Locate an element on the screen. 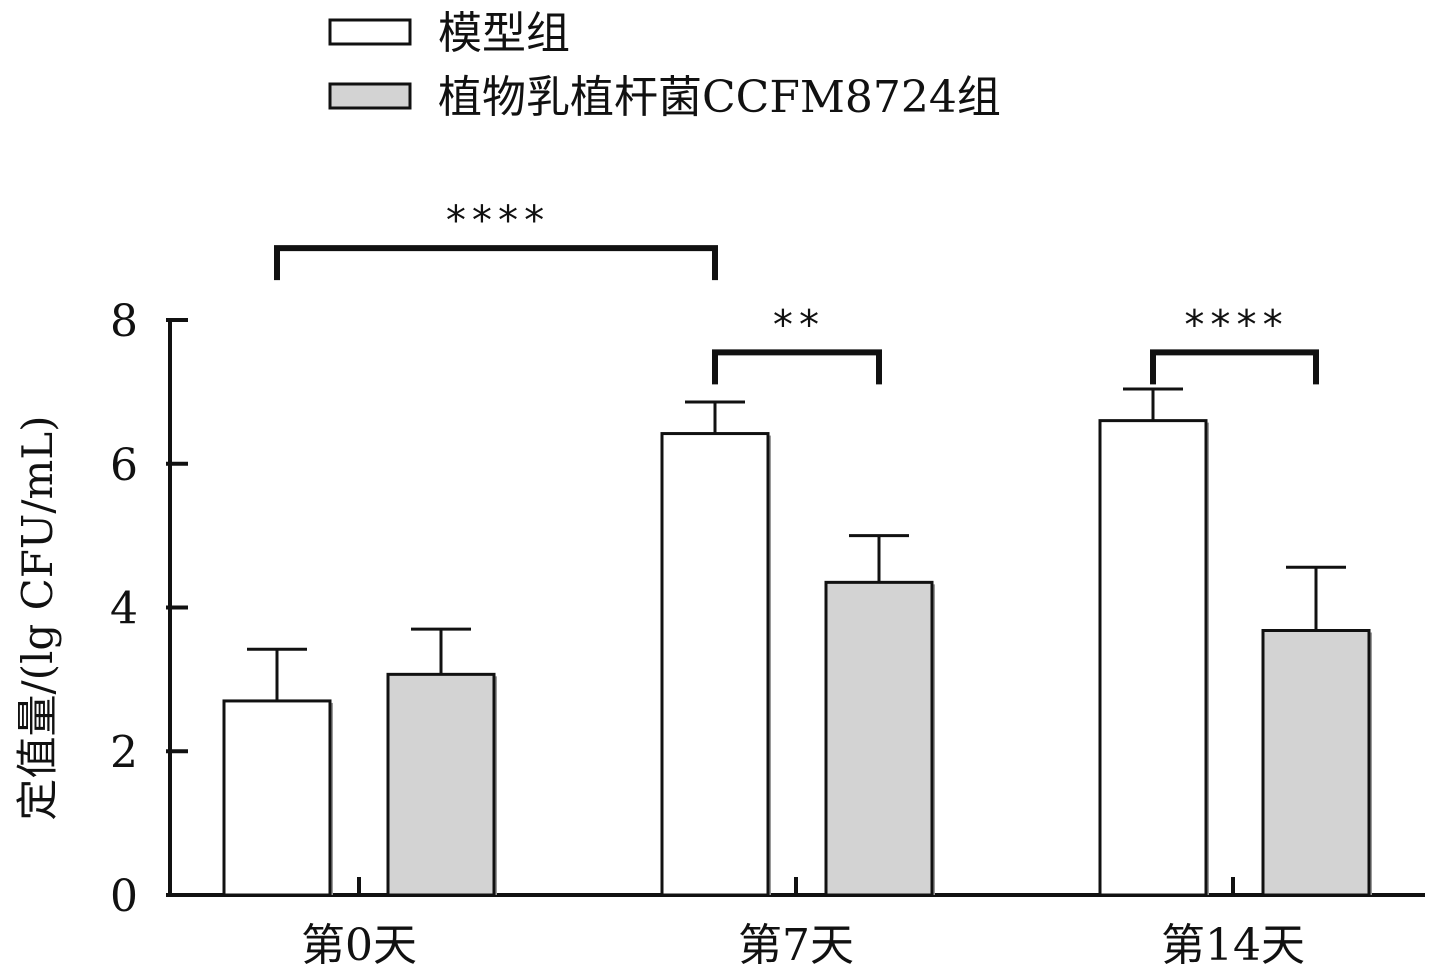  significance-brackets: ****** **** is located at coordinates (796, 291).